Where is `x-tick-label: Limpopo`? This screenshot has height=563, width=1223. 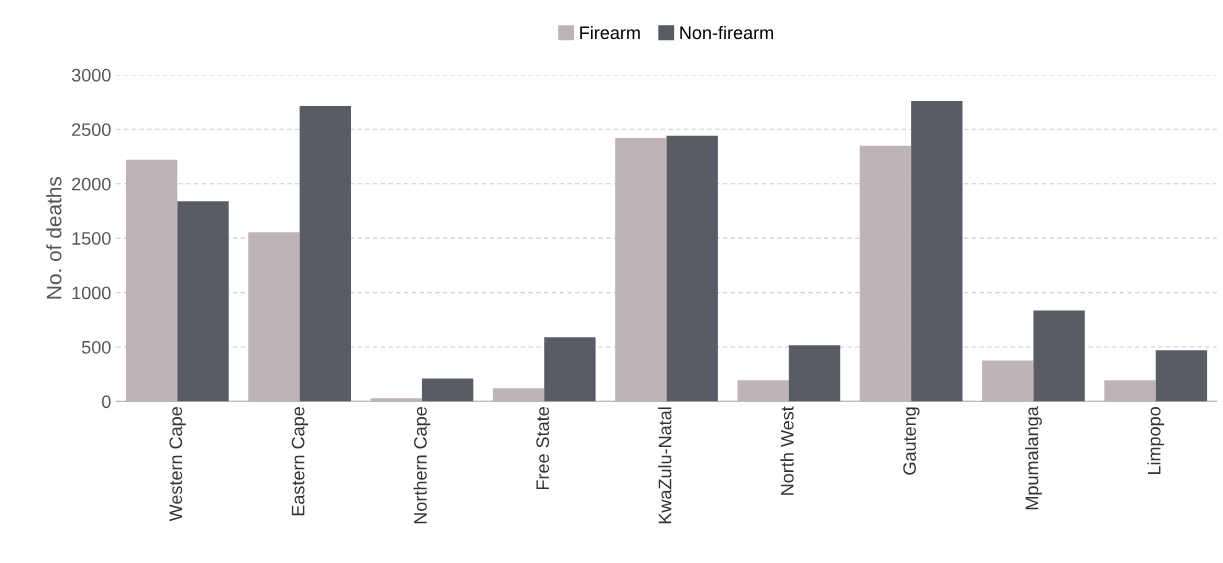 x-tick-label: Limpopo is located at coordinates (1156, 441).